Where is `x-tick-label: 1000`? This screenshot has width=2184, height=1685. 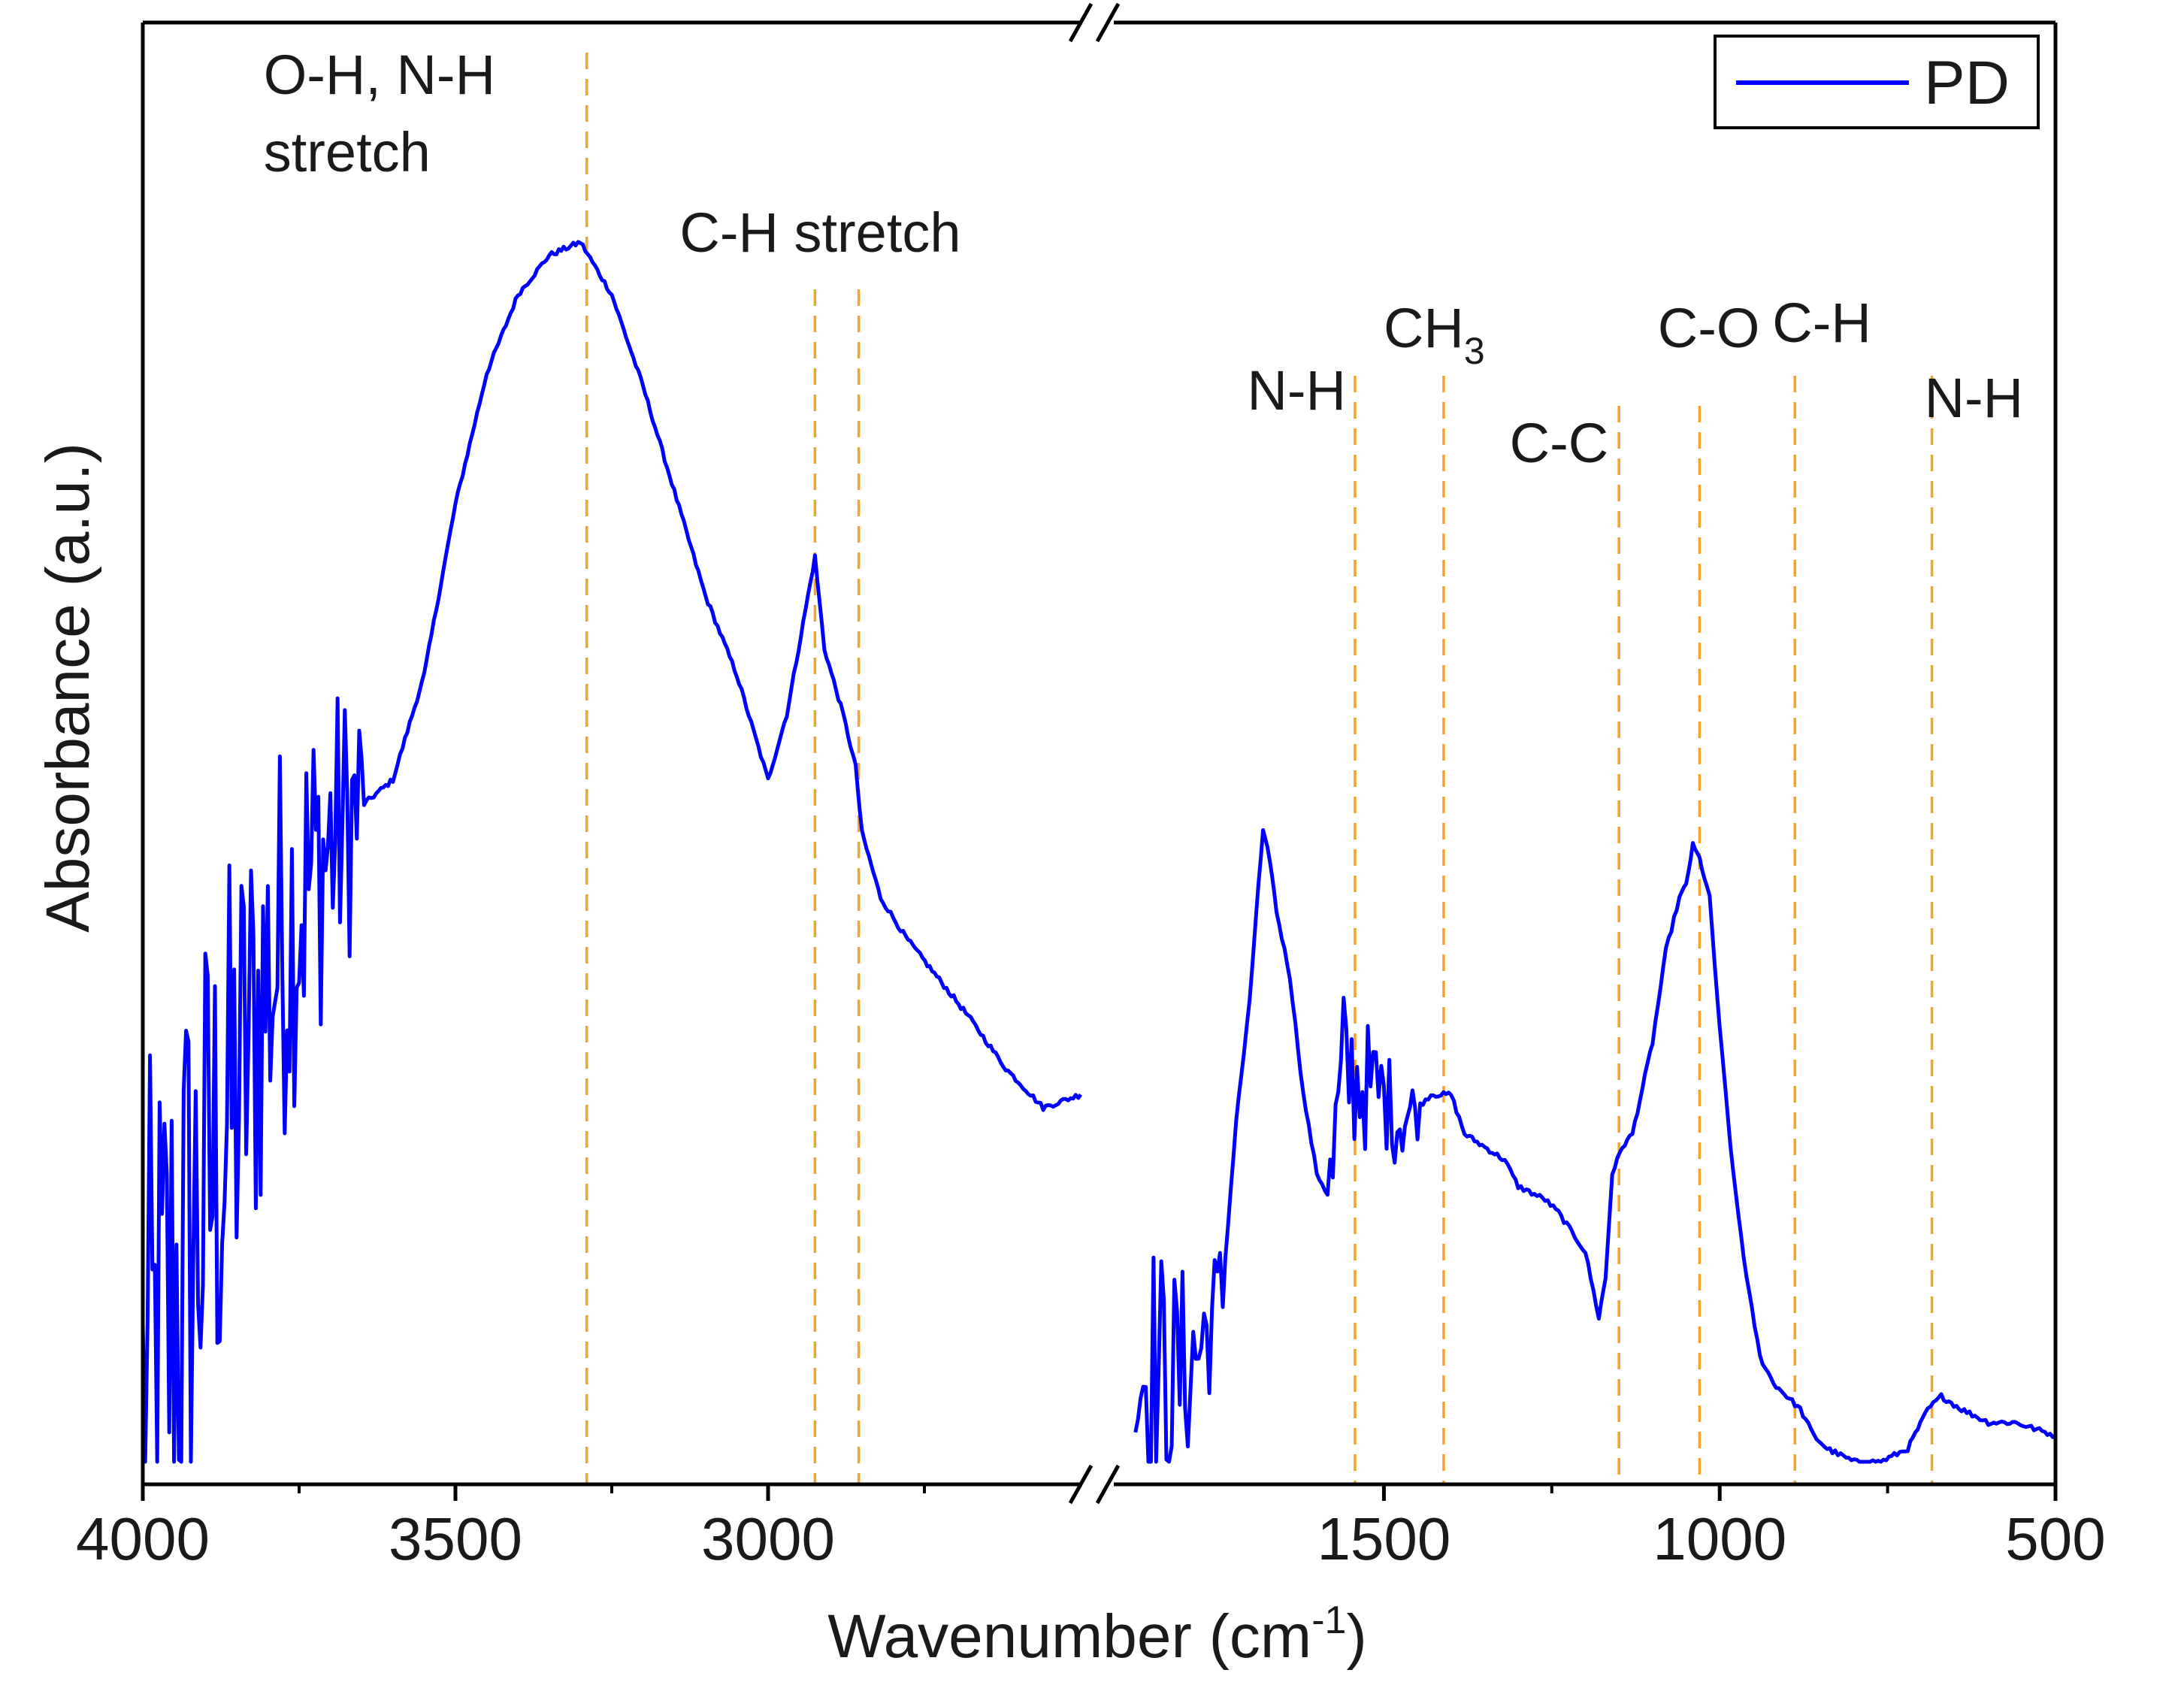
x-tick-label: 1000 is located at coordinates (1719, 1538).